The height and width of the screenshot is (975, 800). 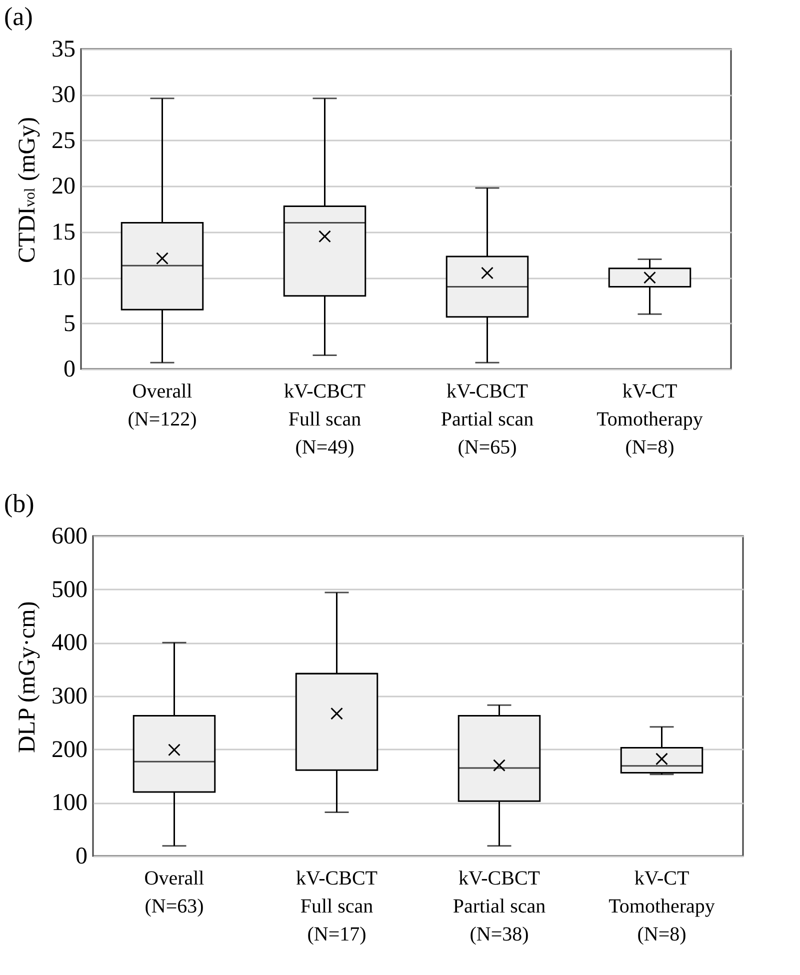 I want to click on y-tick-label: 10, so click(x=64, y=278).